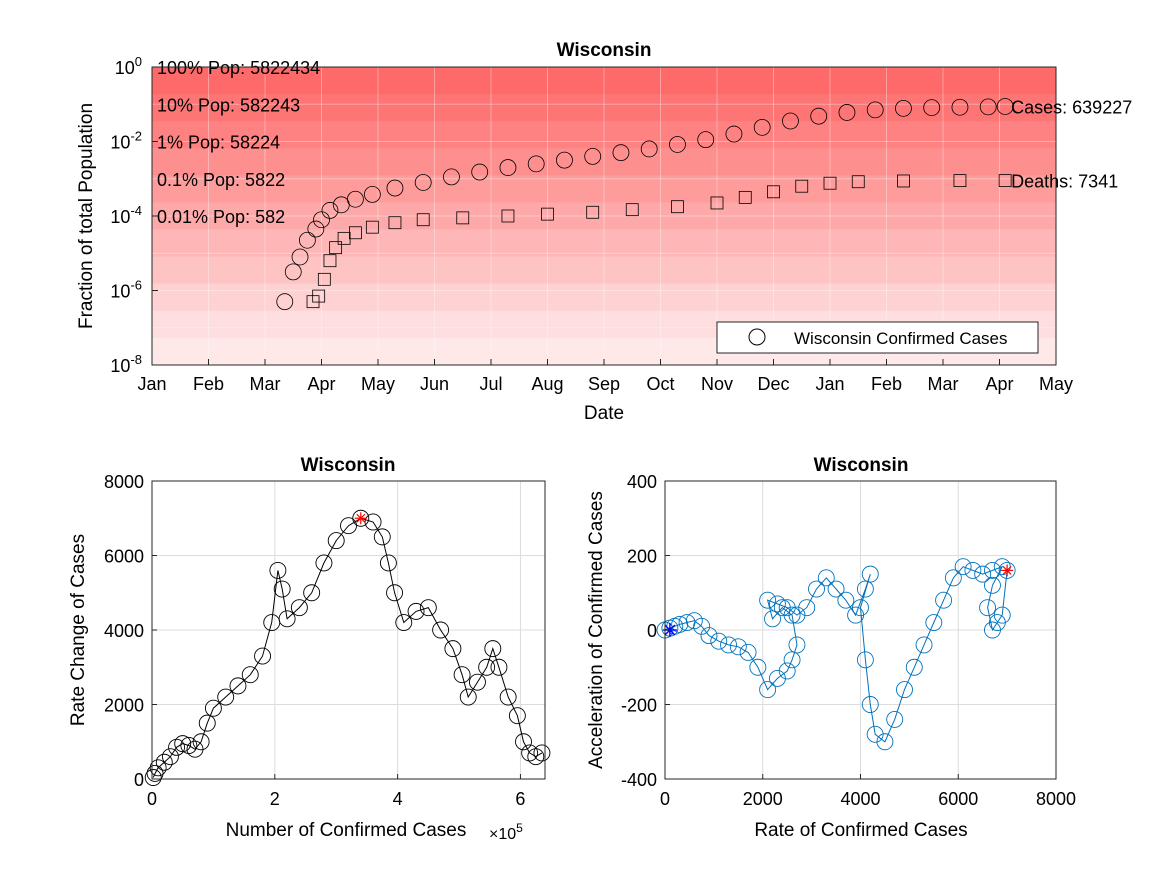 This screenshot has height=875, width=1167. I want to click on y-tick-label: 2000, so click(124, 706).